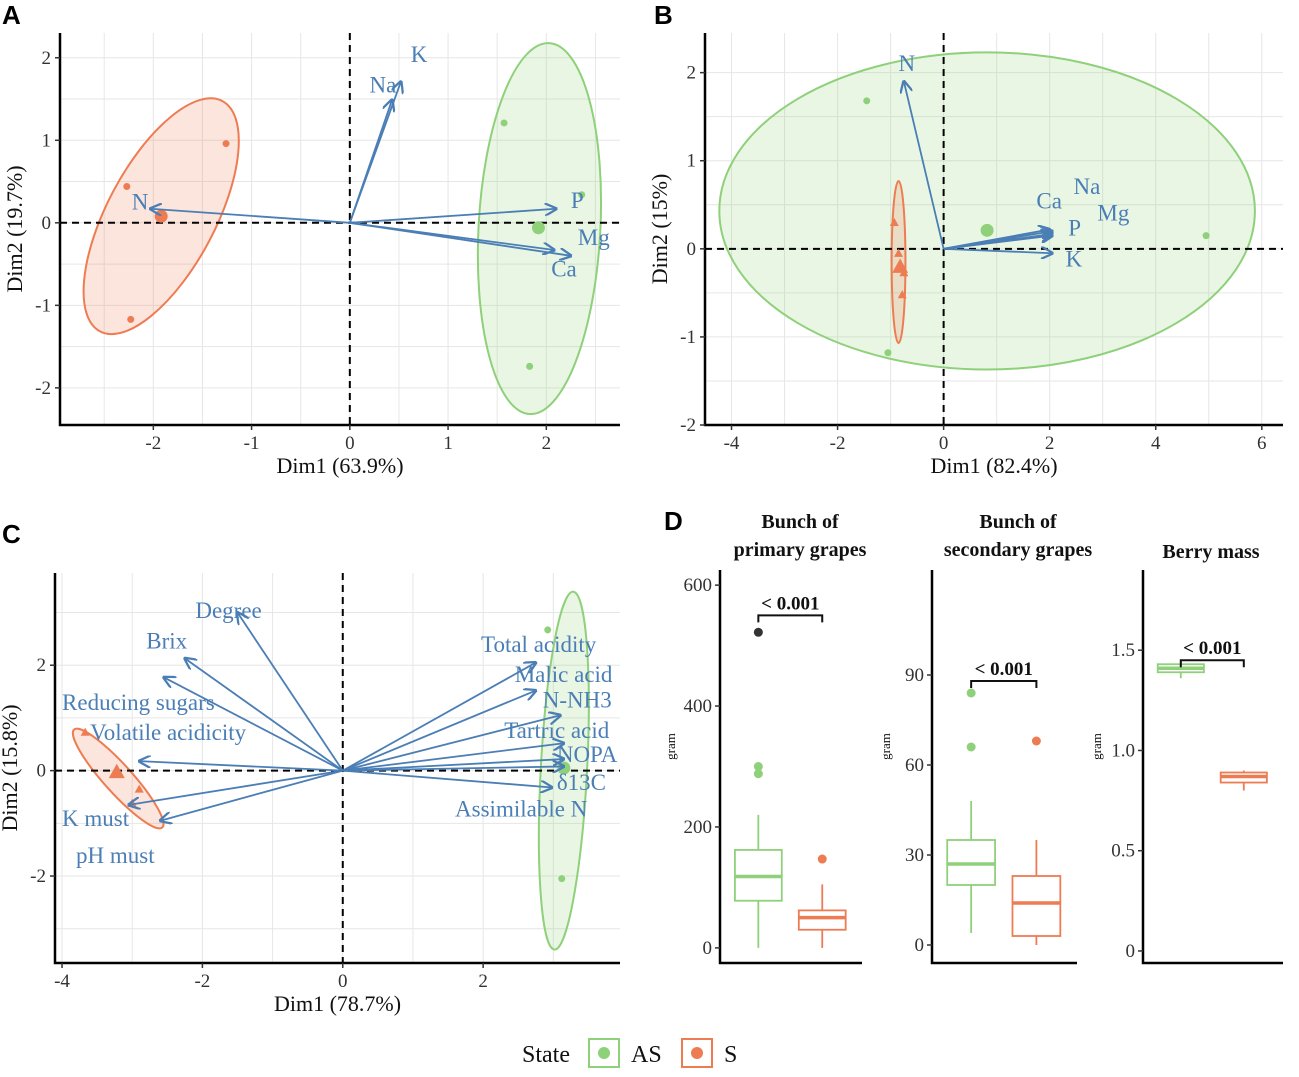 Image resolution: width=1299 pixels, height=1077 pixels. I want to click on subplot-title: Bunch of, so click(1018, 522).